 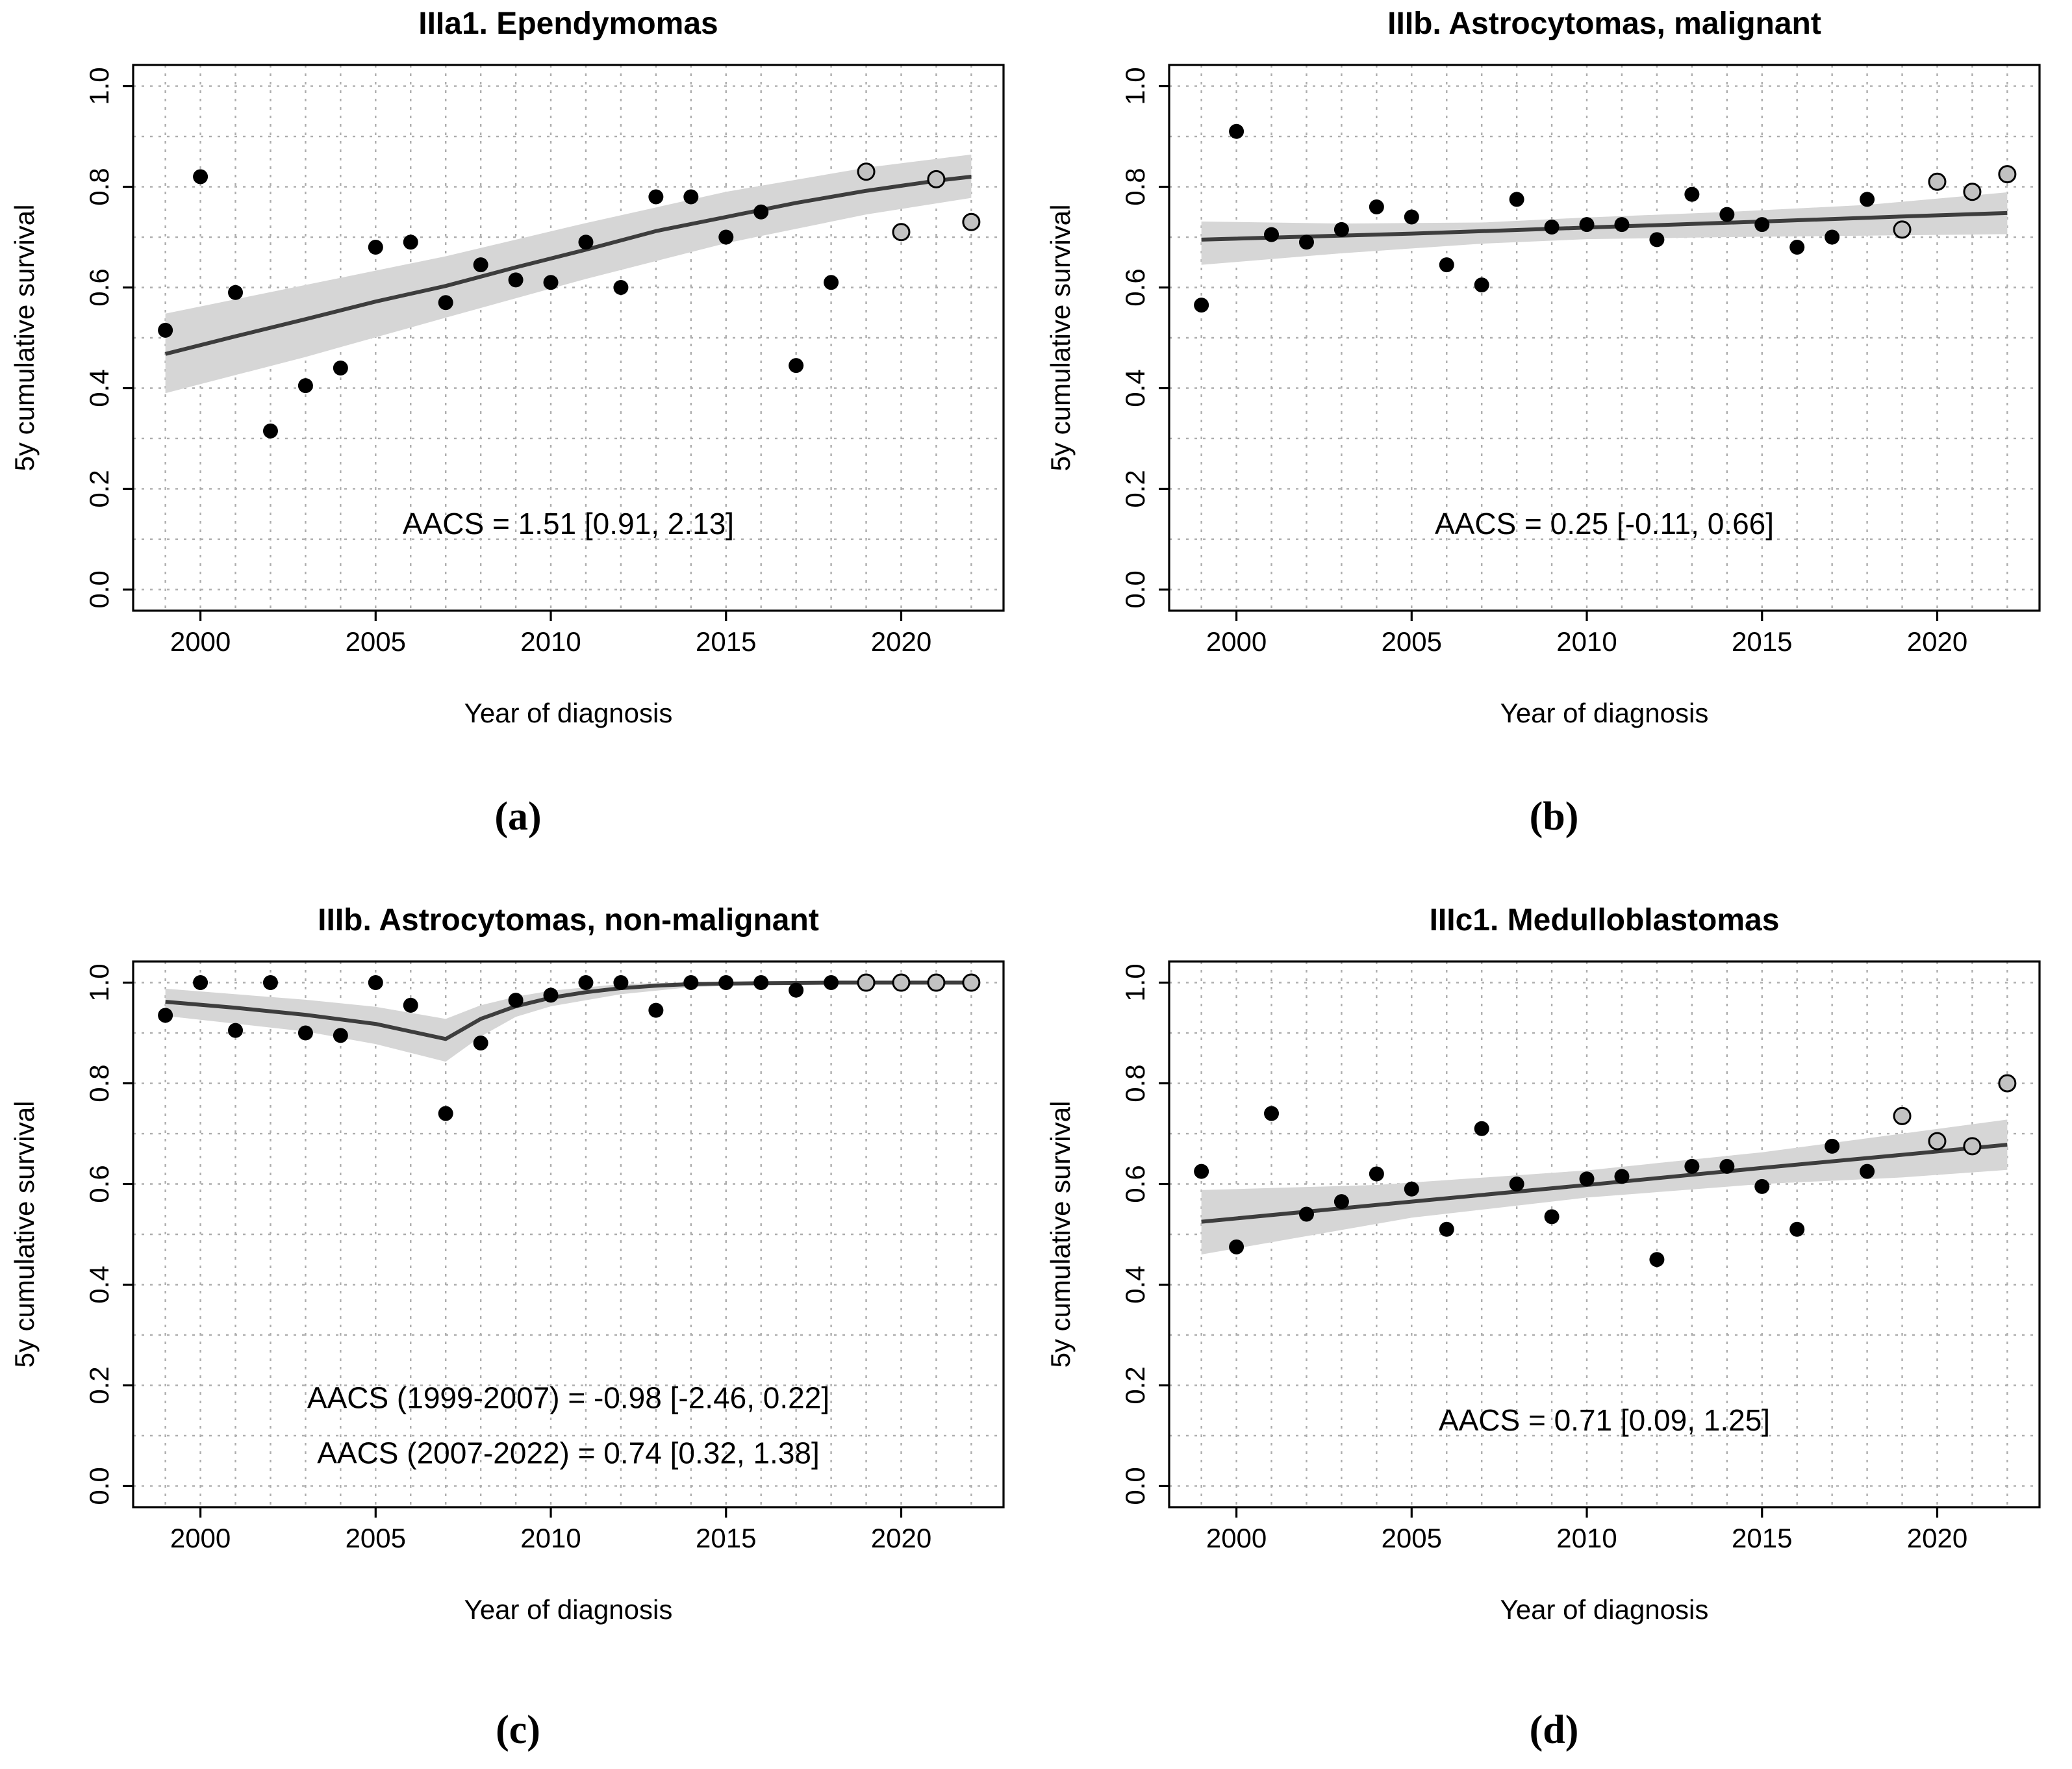 What do you see at coordinates (1060, 338) in the screenshot?
I see `y-axis-title: 5y cumulative survival` at bounding box center [1060, 338].